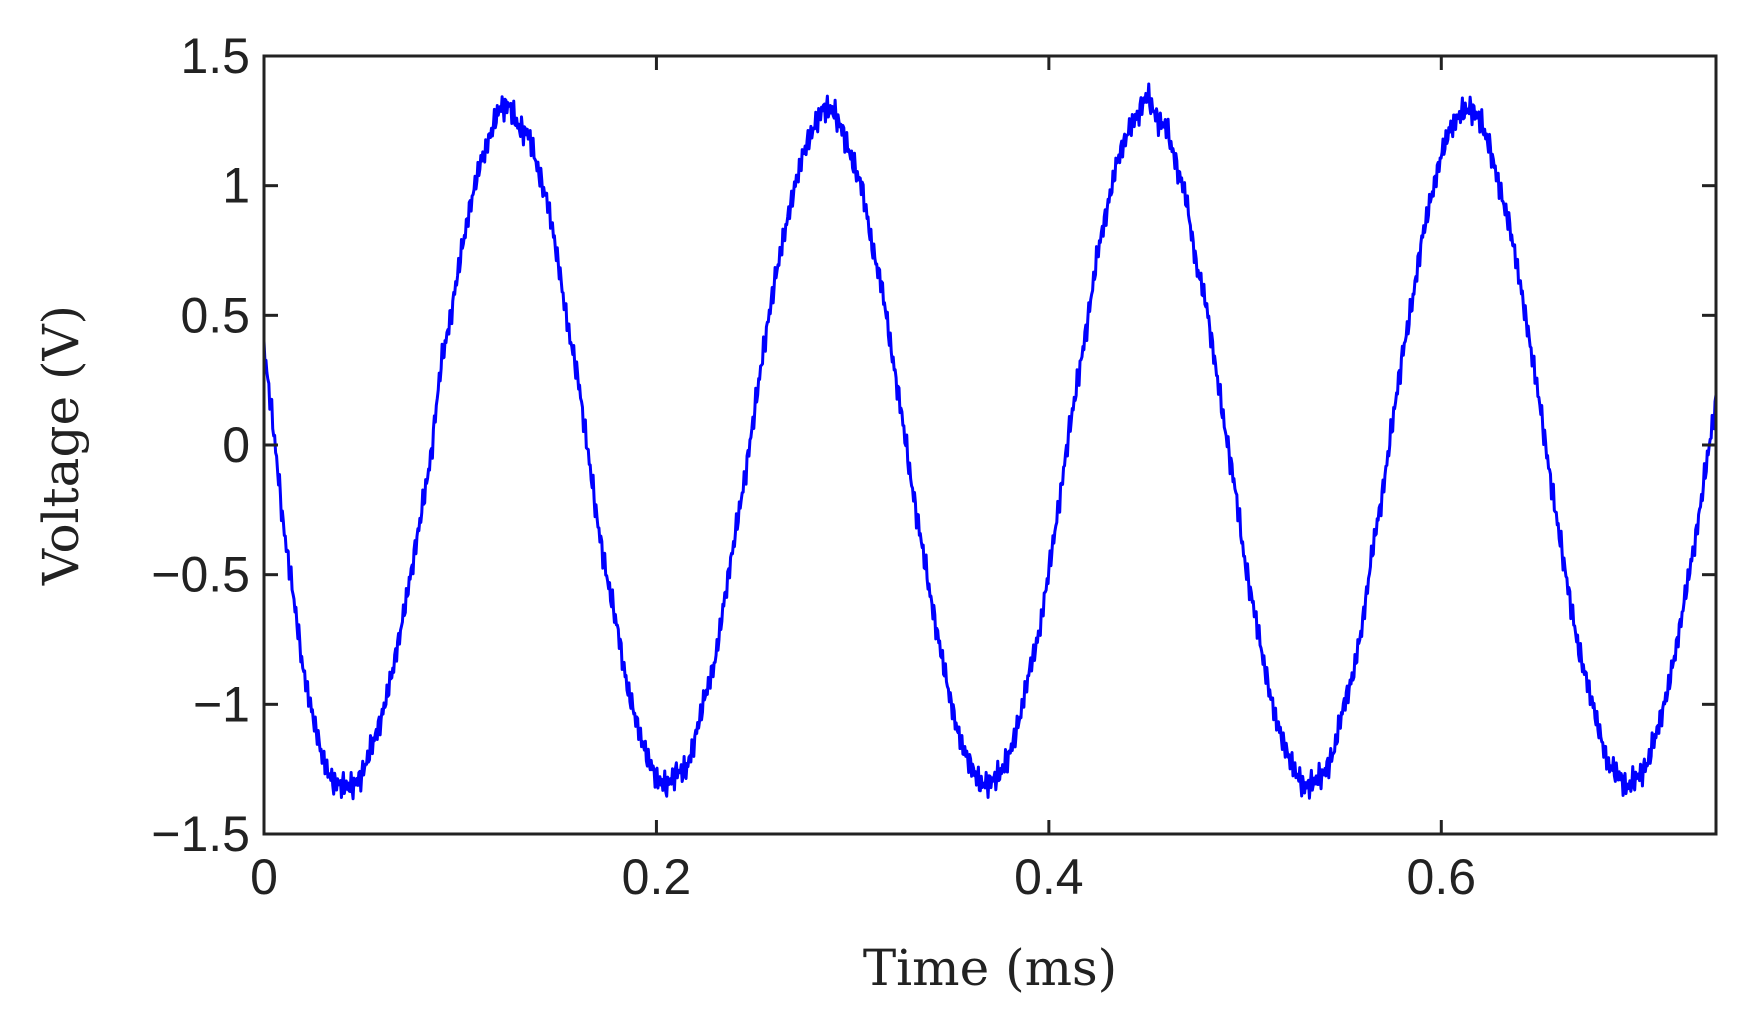  What do you see at coordinates (657, 877) in the screenshot?
I see `x-tick-label: 0.2` at bounding box center [657, 877].